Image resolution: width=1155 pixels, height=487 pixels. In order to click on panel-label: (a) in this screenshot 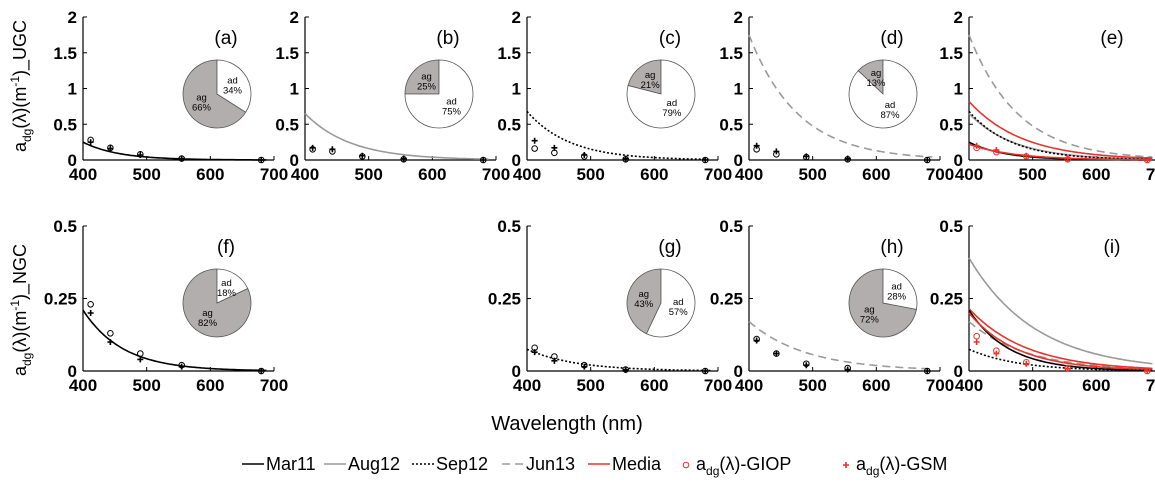, I will do `click(225, 38)`.